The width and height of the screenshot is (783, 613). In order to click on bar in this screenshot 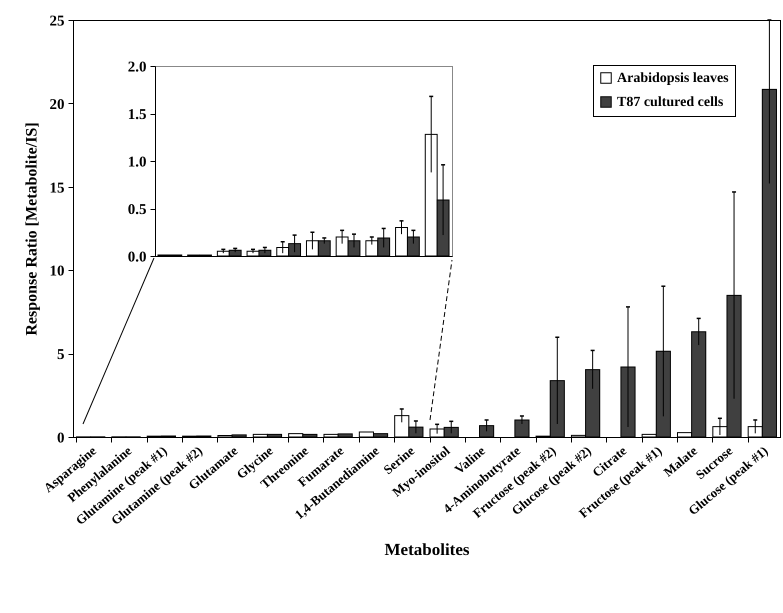, I will do `click(522, 428)`.